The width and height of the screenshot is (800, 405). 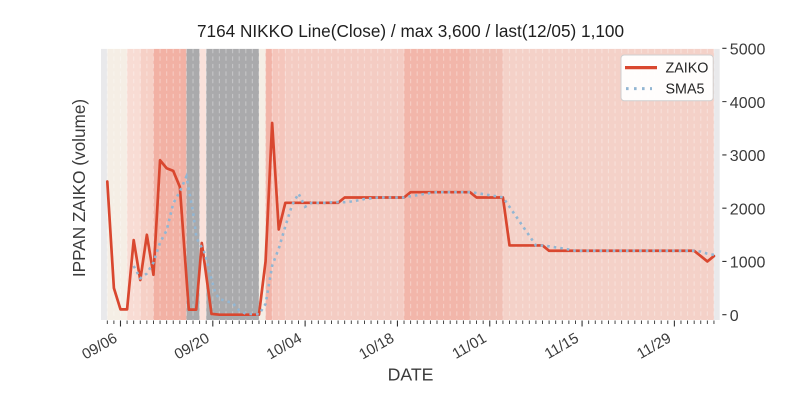 What do you see at coordinates (687, 68) in the screenshot?
I see `svg-text: ZAIKO` at bounding box center [687, 68].